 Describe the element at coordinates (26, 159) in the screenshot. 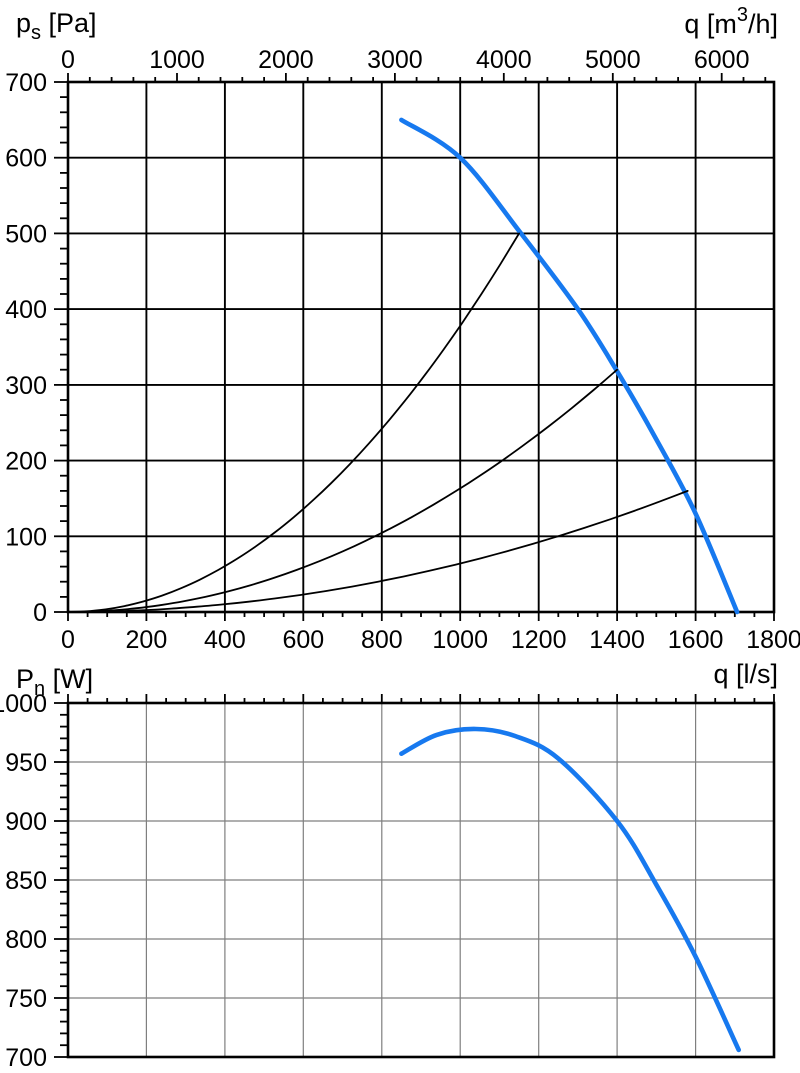

I see `y-axis-tick-label: 600` at that location.